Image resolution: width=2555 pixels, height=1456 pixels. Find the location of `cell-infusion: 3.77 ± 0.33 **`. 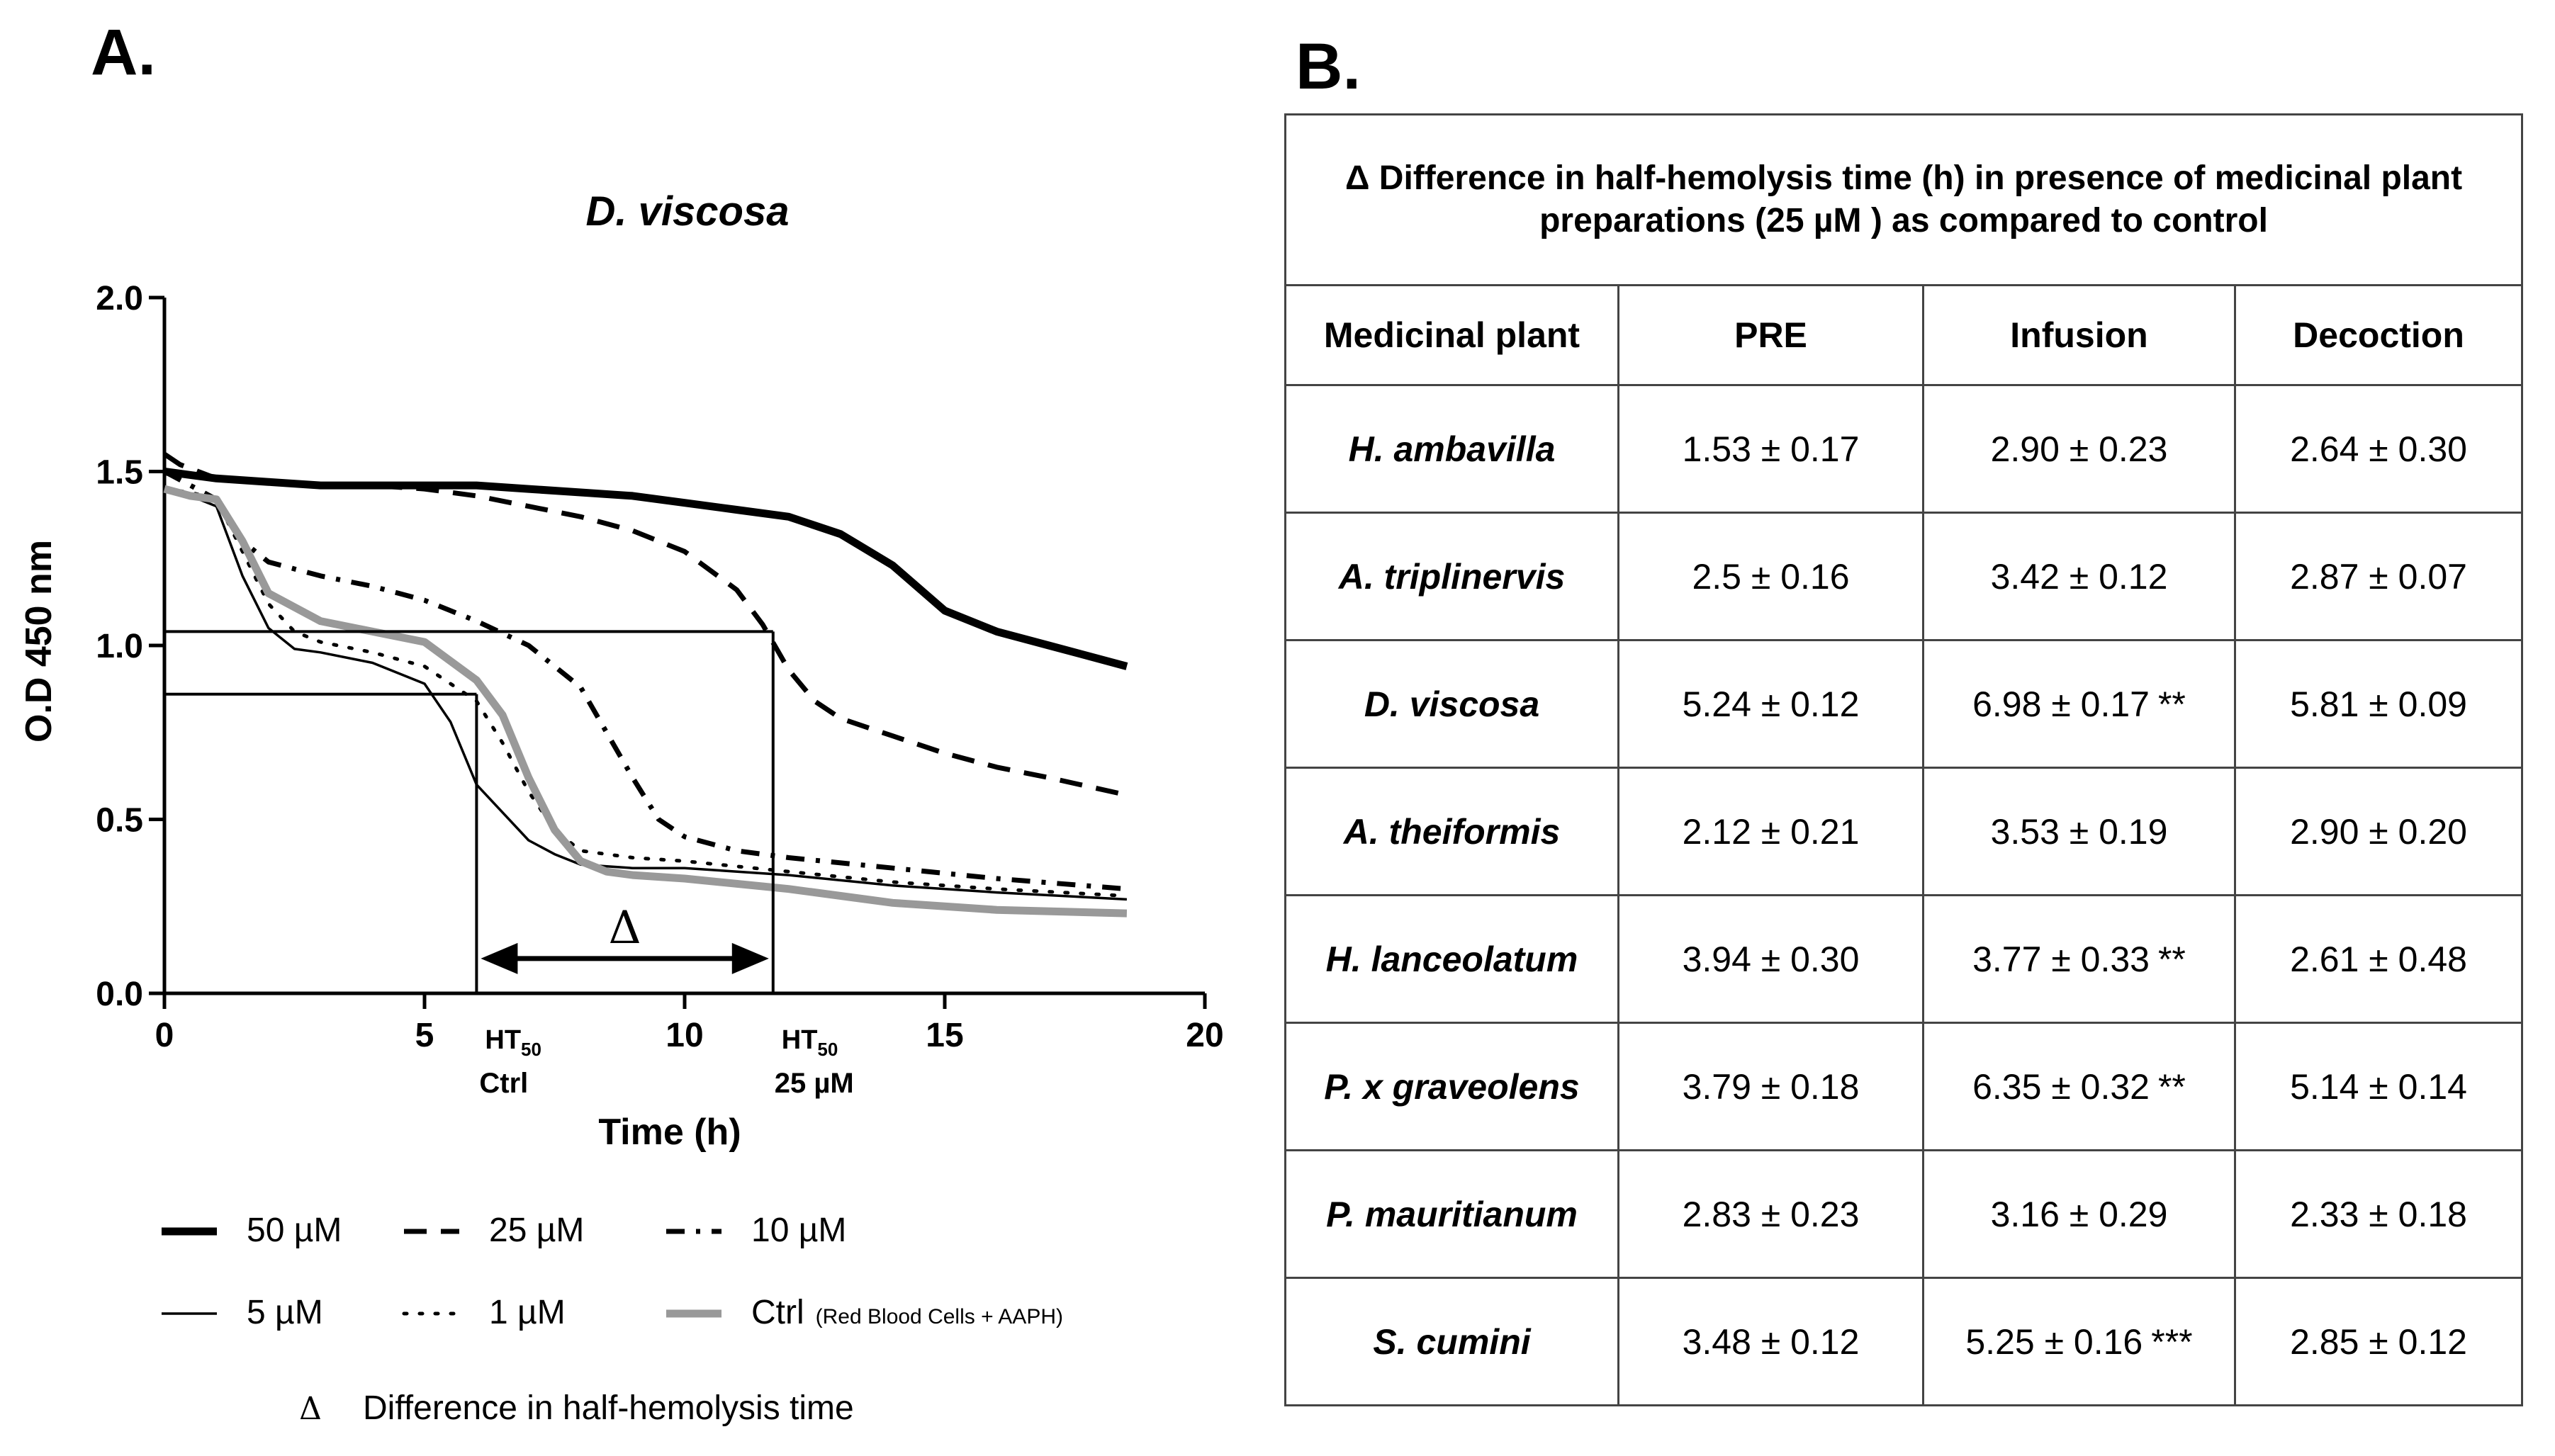

cell-infusion: 3.77 ± 0.33 ** is located at coordinates (2079, 959).